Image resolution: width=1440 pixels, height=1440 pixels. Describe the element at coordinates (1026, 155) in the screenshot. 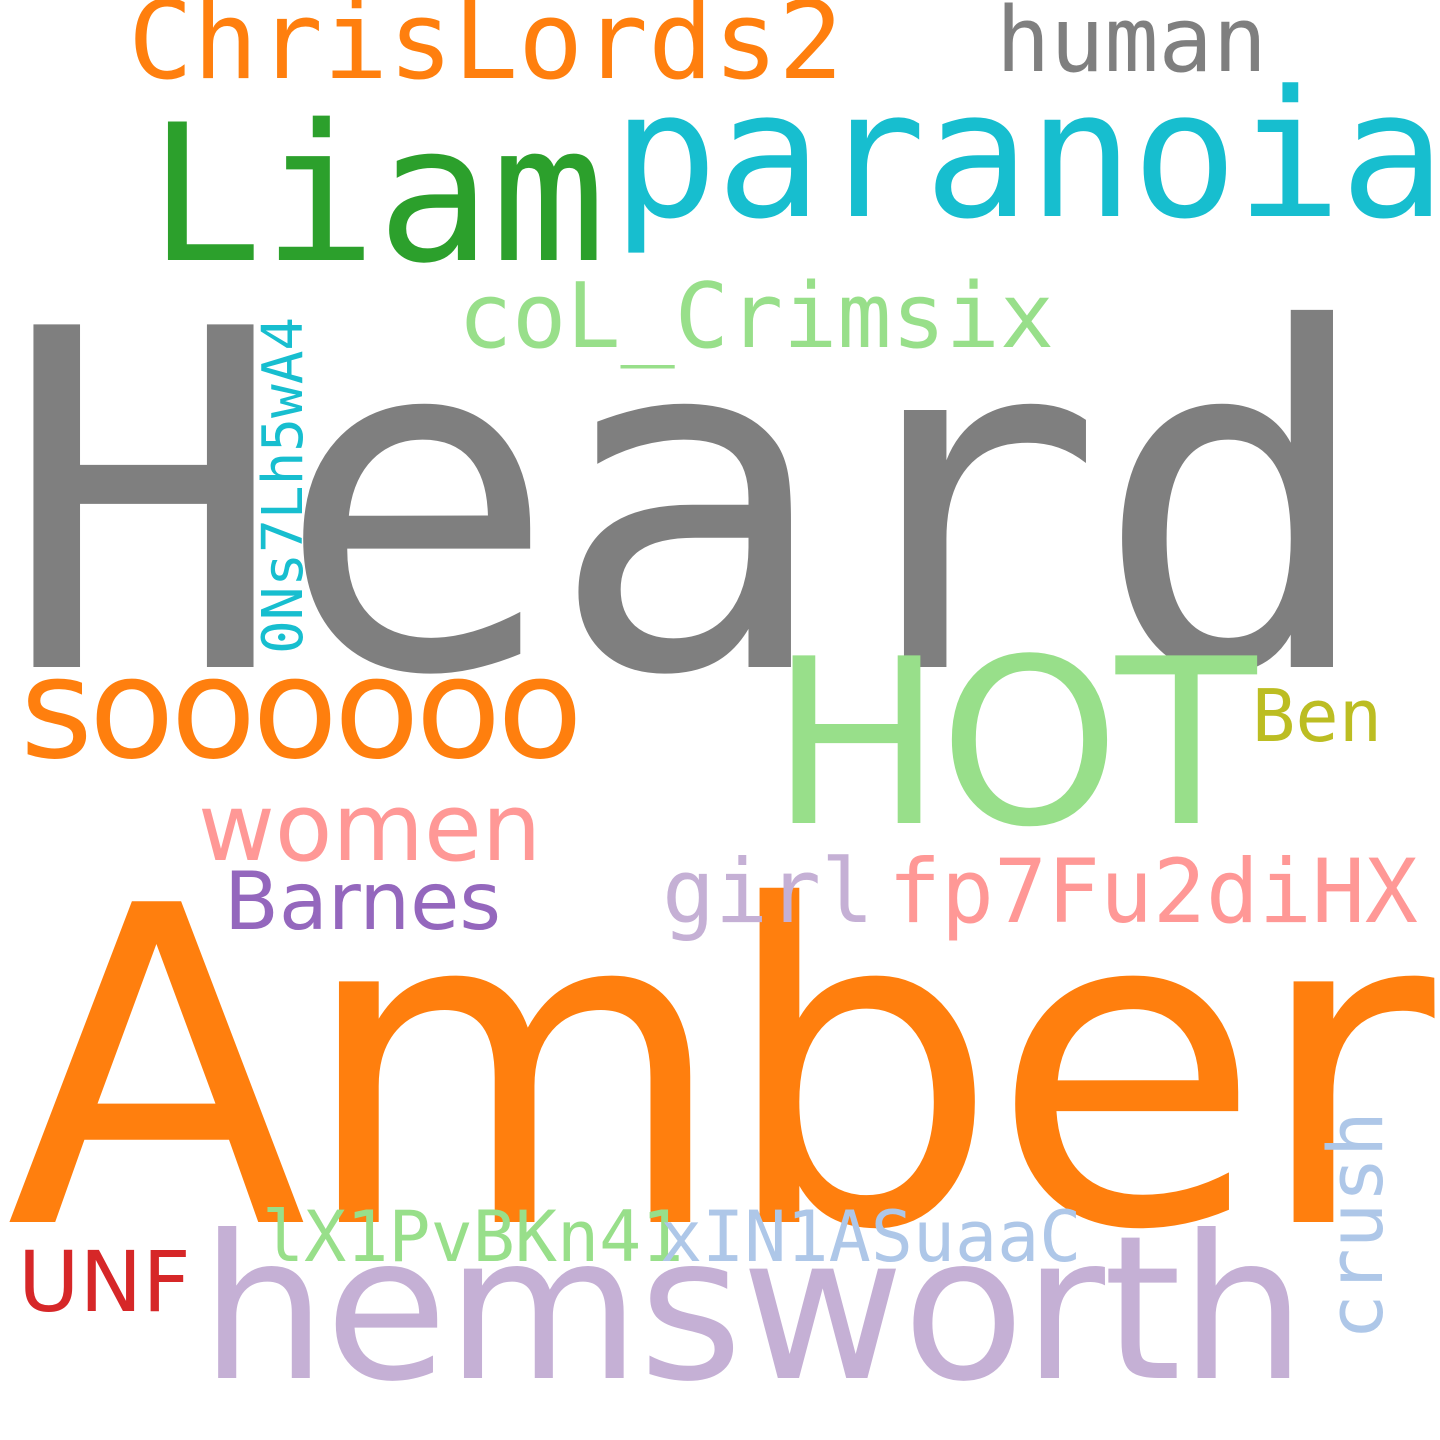

I see `word-paranoia: paranoia` at that location.